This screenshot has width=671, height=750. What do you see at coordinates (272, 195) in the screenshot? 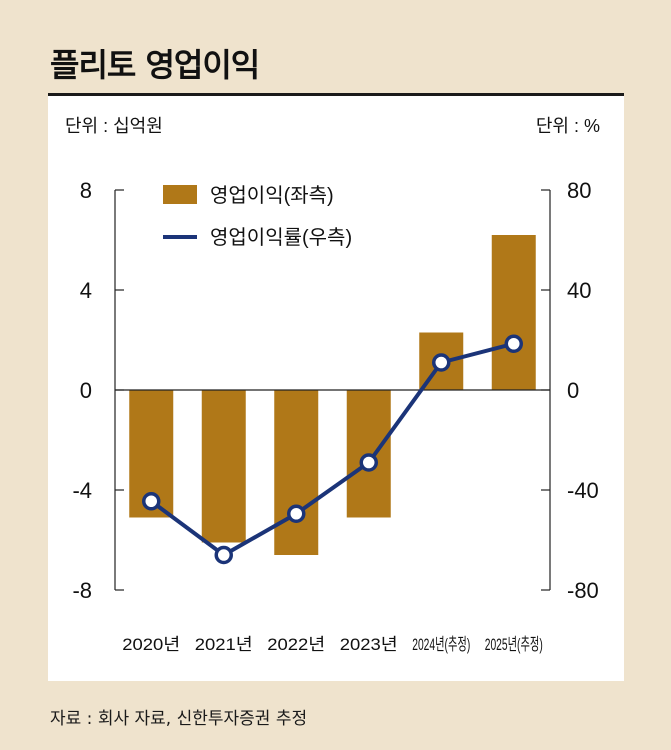
I see `legend-bar-label: 영업이익(좌측)` at bounding box center [272, 195].